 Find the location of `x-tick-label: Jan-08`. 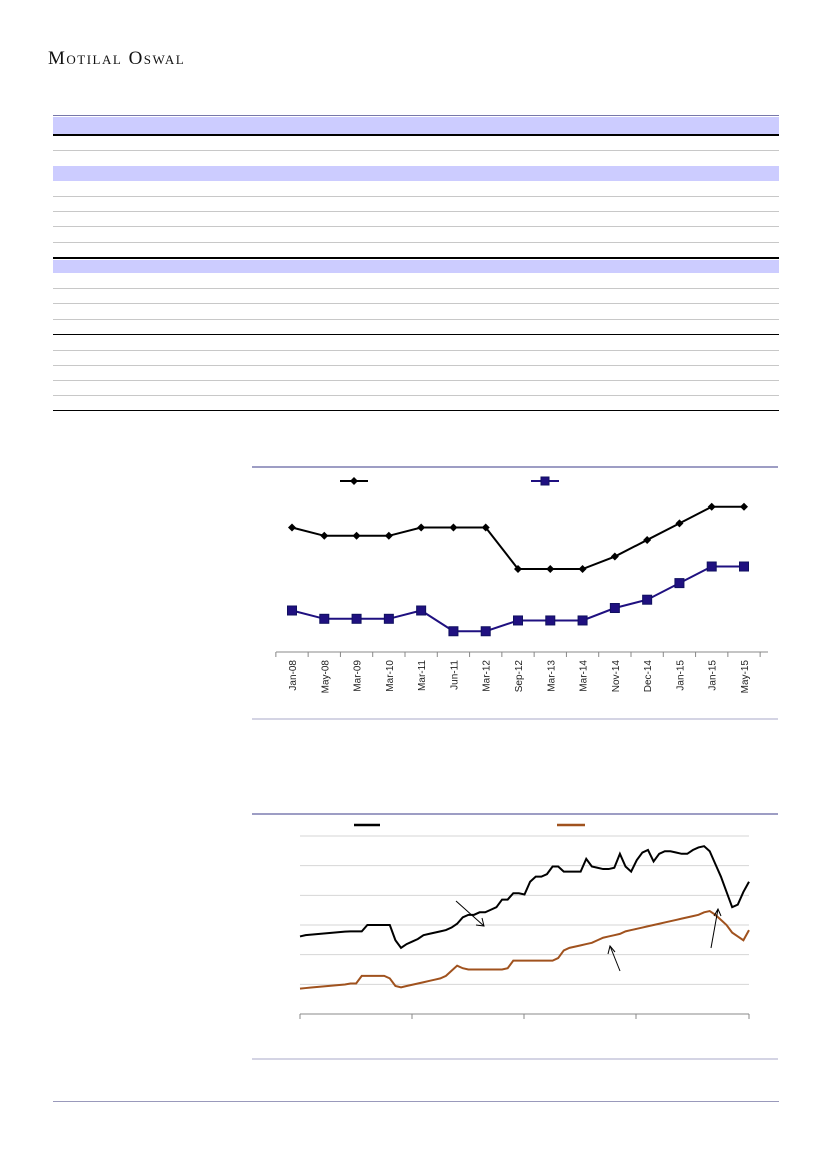

x-tick-label: Jan-08 is located at coordinates (293, 675).